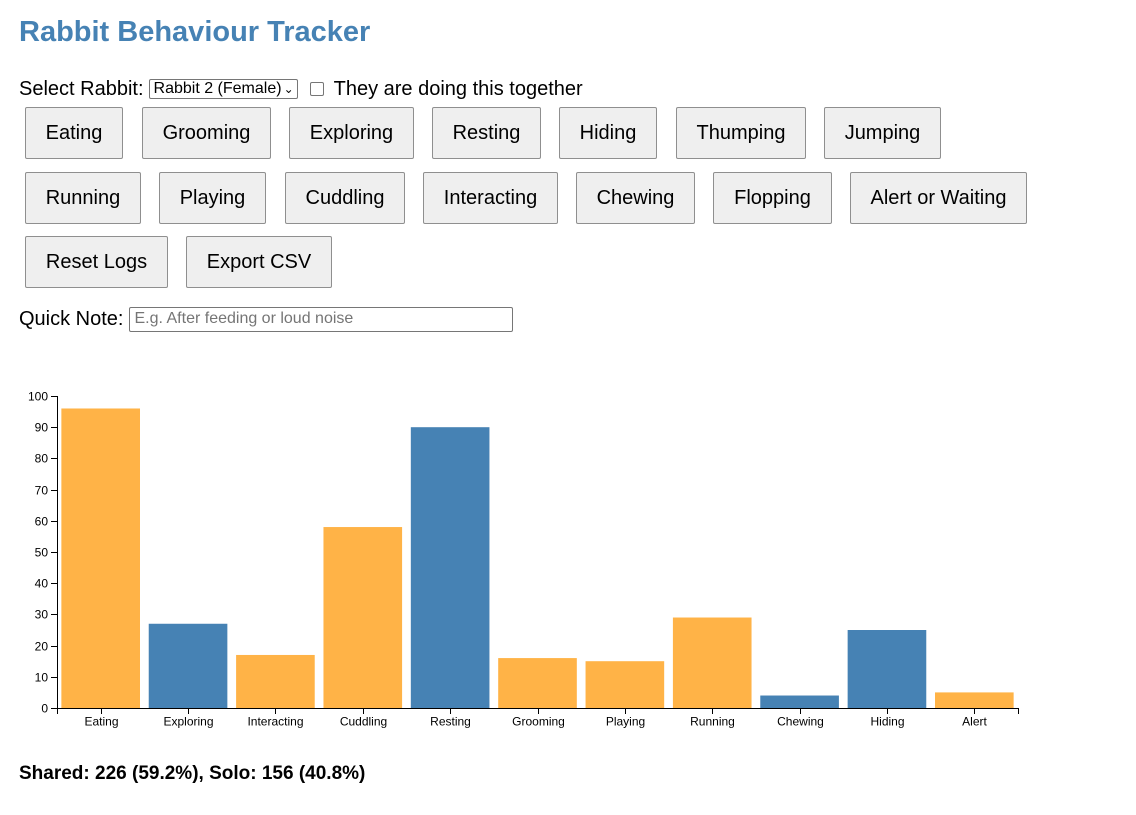 The height and width of the screenshot is (815, 1136). Describe the element at coordinates (188, 665) in the screenshot. I see `bar-exploring` at that location.